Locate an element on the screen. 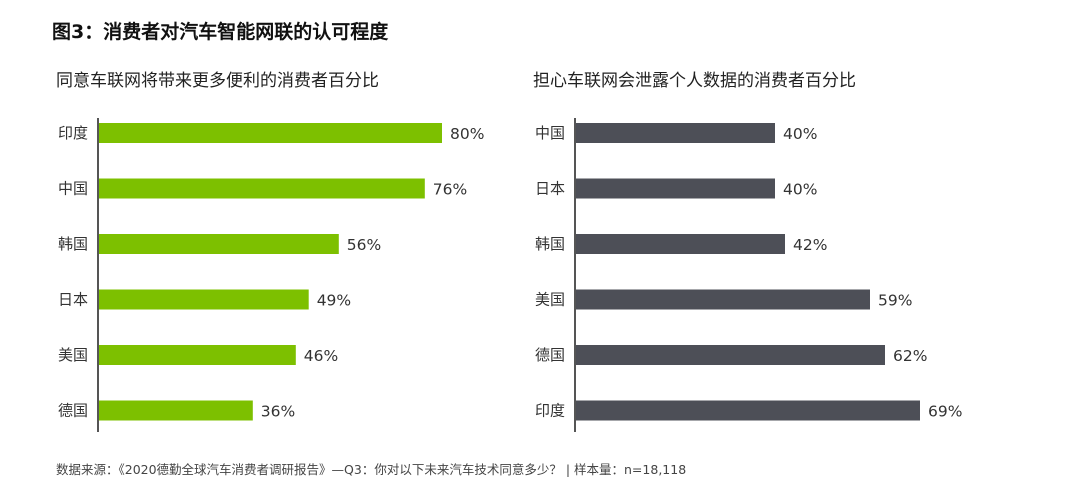 This screenshot has height=497, width=1080. chart-1-value-label: 49% is located at coordinates (334, 301).